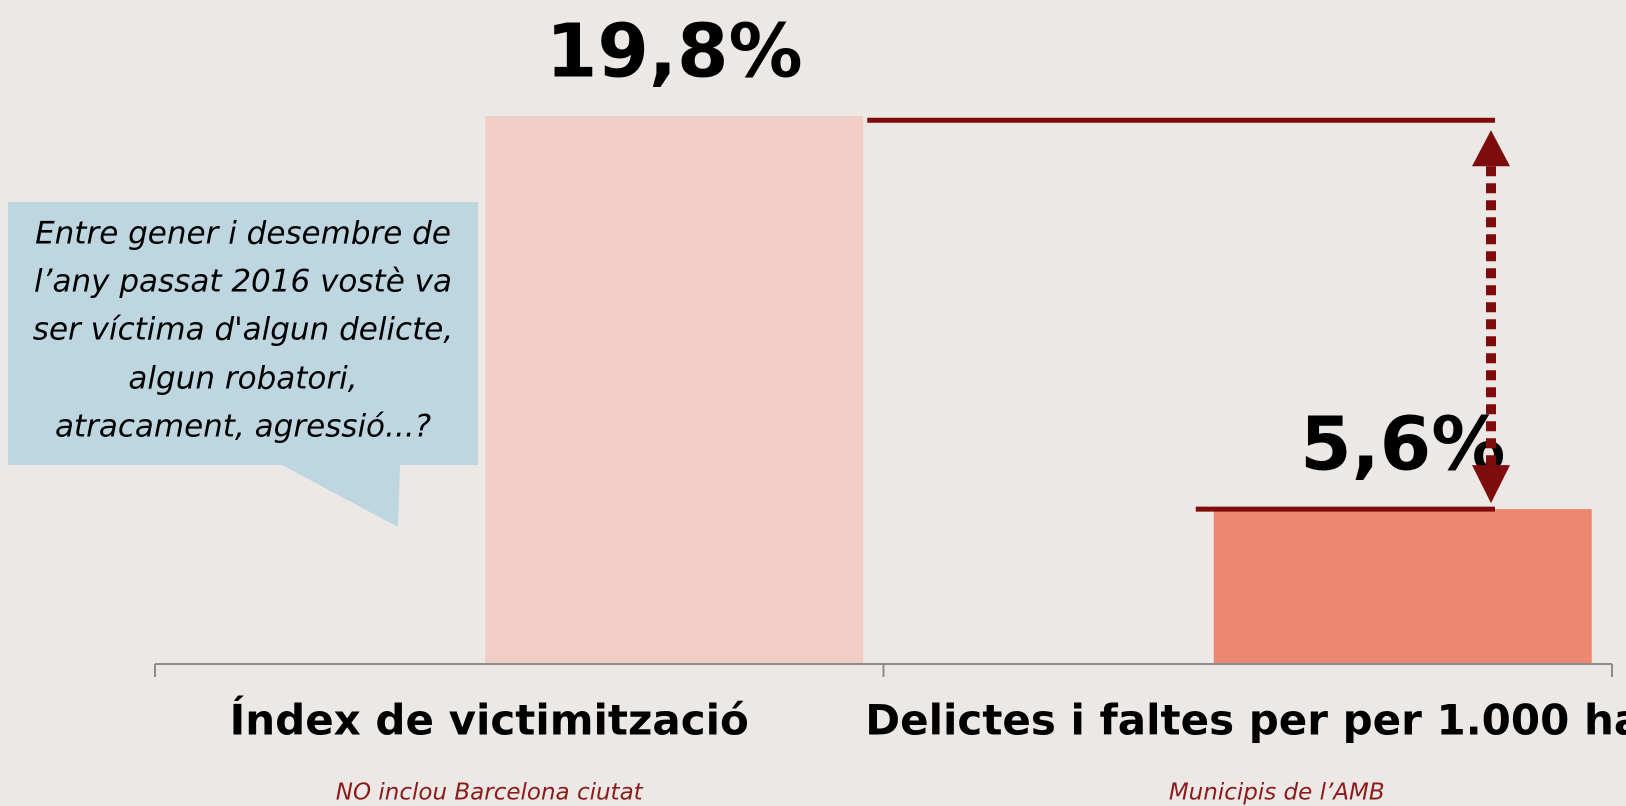  Describe the element at coordinates (1402, 445) in the screenshot. I see `value-label: 5,6%` at that location.